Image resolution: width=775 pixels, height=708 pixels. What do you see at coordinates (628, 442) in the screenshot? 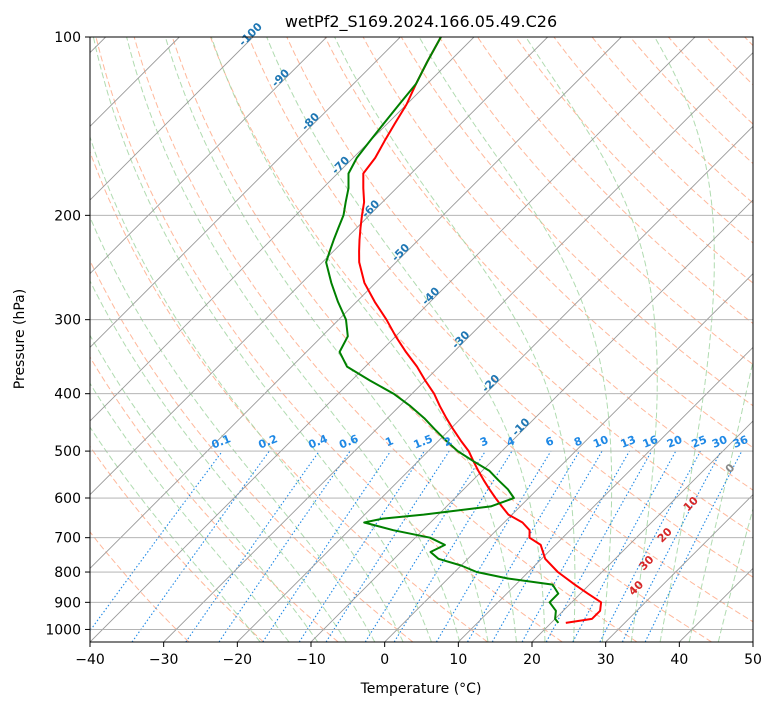
I see `mixing-ratio-label: 13` at bounding box center [628, 442].